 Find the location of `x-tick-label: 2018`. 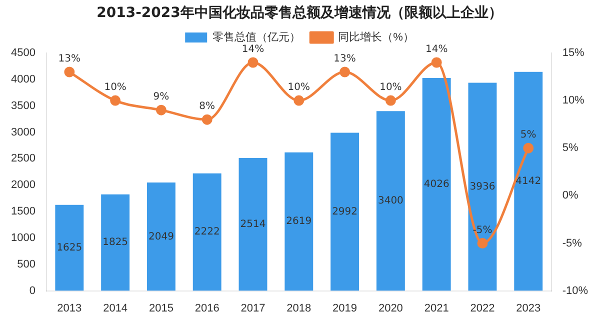

x-tick-label: 2018 is located at coordinates (299, 308).